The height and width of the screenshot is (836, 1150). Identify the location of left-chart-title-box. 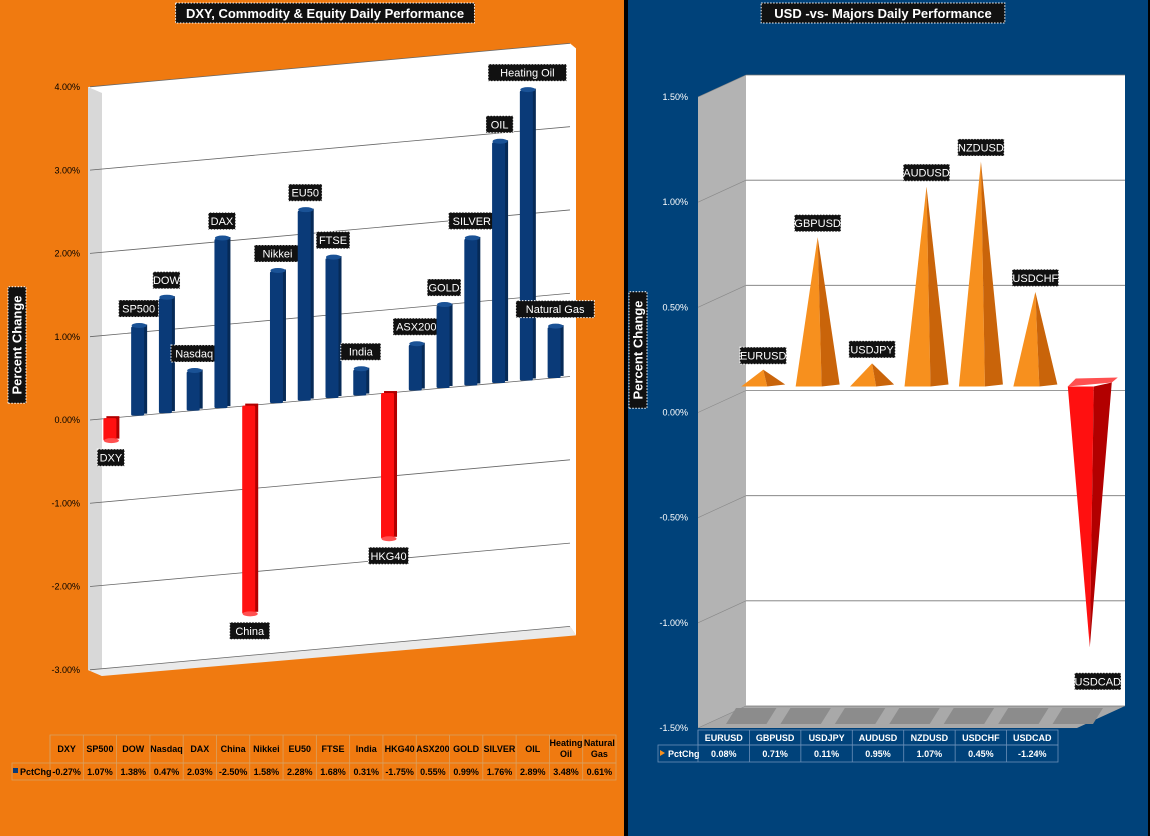
(325, 13).